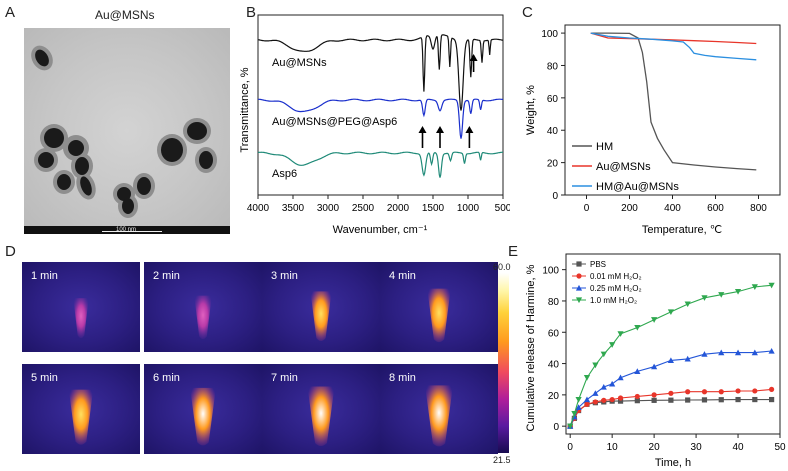 The width and height of the screenshot is (788, 471). What do you see at coordinates (629, 208) in the screenshot?
I see `tga-x-tick-label: 200` at bounding box center [629, 208].